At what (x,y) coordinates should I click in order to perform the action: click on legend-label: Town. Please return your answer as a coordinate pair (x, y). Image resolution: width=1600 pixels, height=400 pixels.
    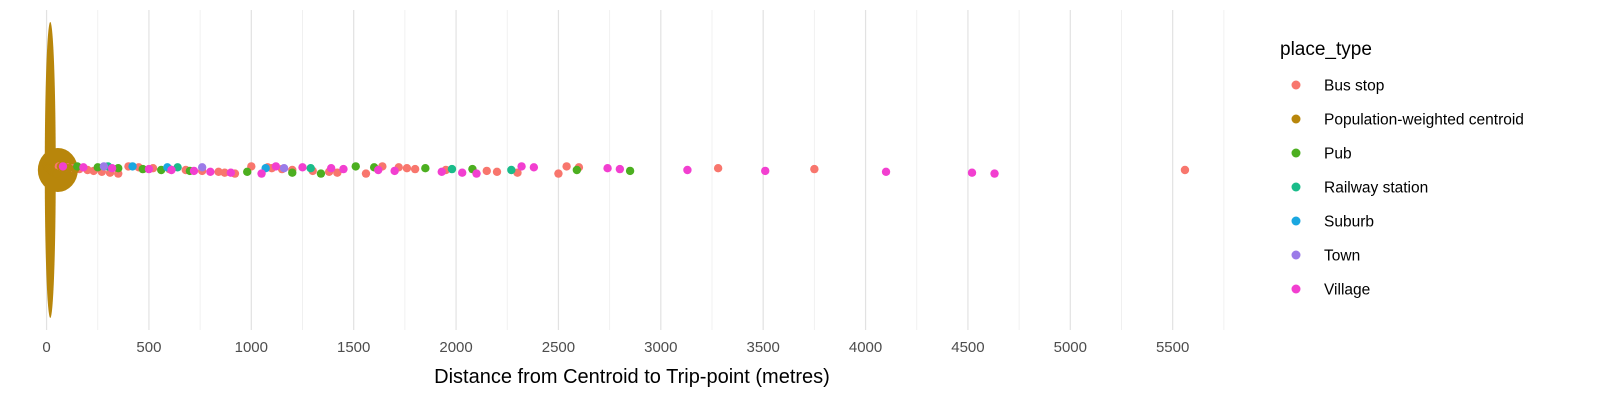
    Looking at the image, I should click on (1342, 256).